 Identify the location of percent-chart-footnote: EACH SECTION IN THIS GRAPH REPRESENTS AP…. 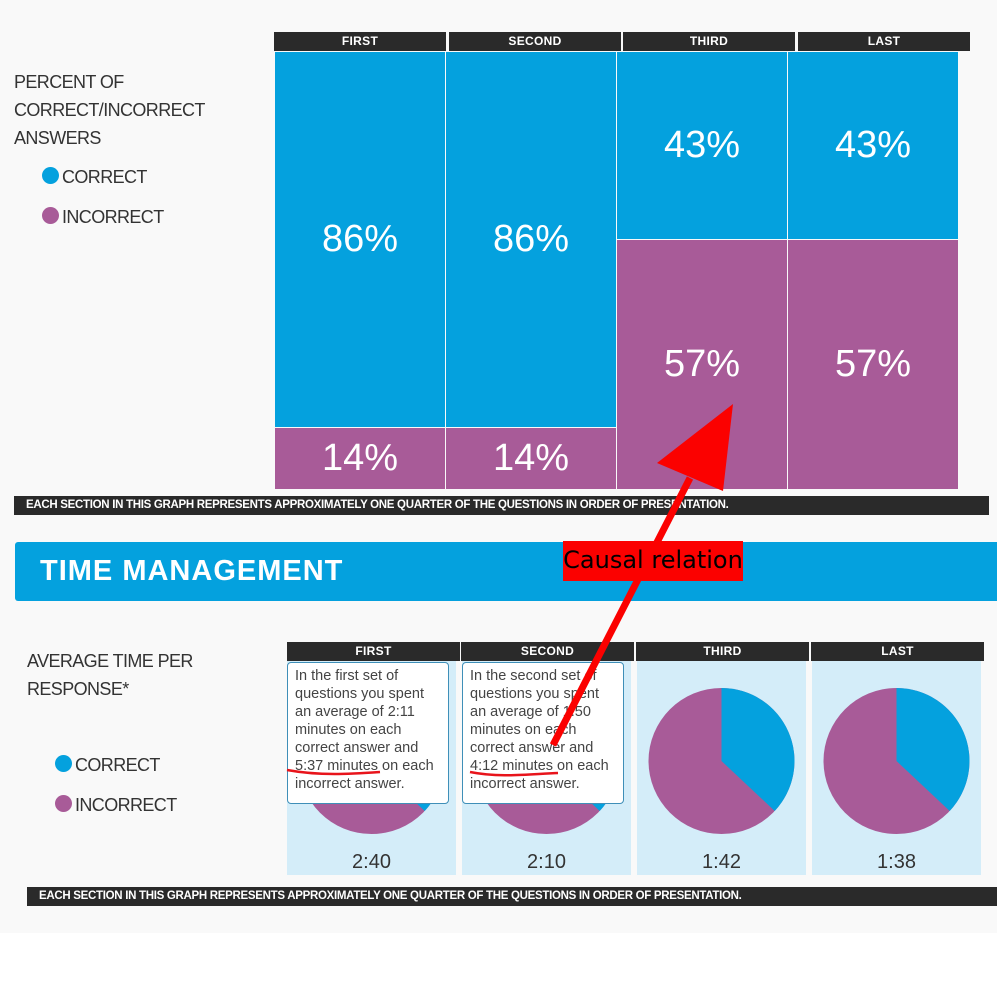
(501, 505).